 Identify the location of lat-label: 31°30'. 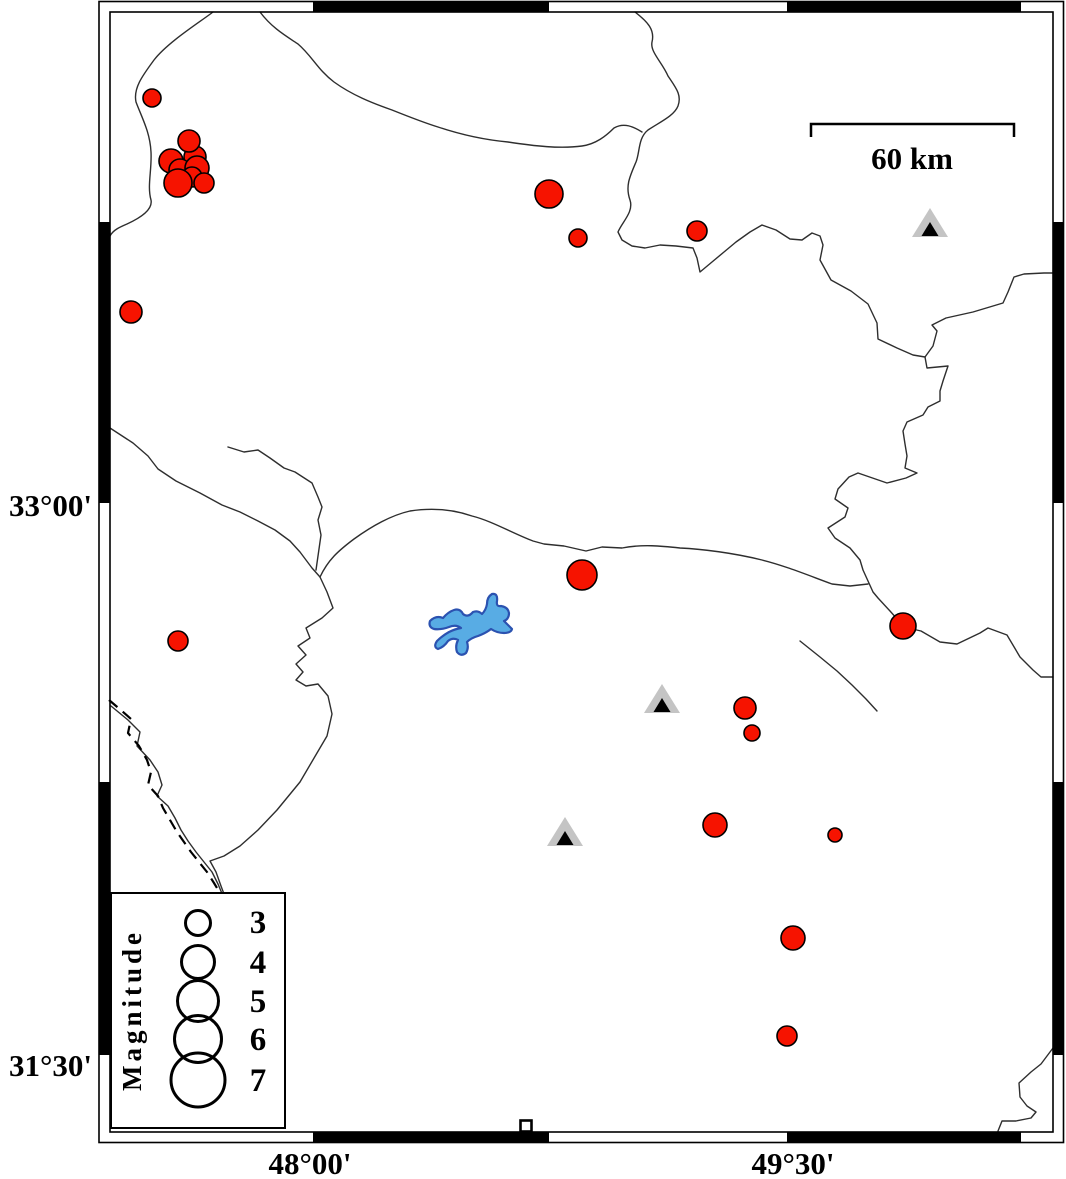
(50, 1065).